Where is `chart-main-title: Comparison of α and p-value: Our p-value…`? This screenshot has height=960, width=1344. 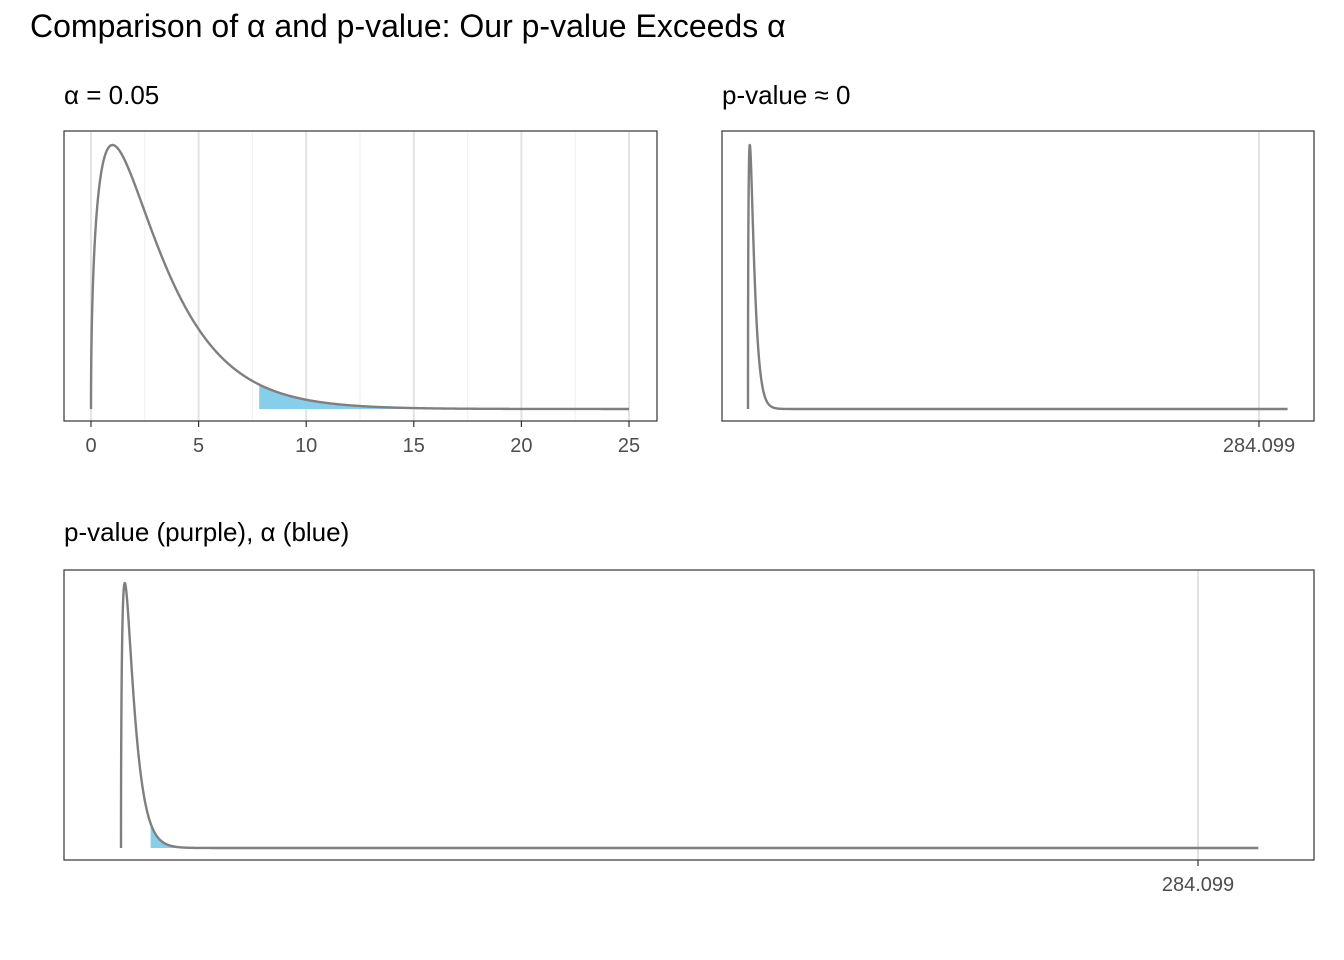
chart-main-title: Comparison of α and p-value: Our p-value… is located at coordinates (408, 26).